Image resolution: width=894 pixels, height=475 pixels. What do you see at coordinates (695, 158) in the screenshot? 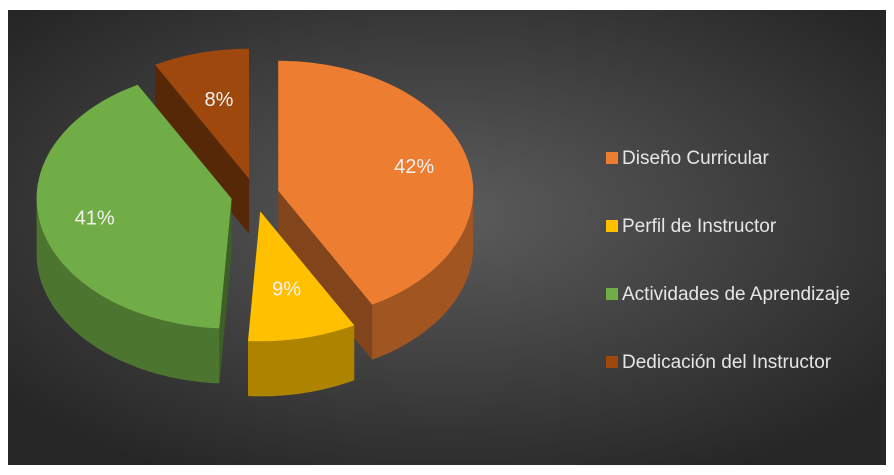
I see `legend-label: Diseño Curricular` at bounding box center [695, 158].